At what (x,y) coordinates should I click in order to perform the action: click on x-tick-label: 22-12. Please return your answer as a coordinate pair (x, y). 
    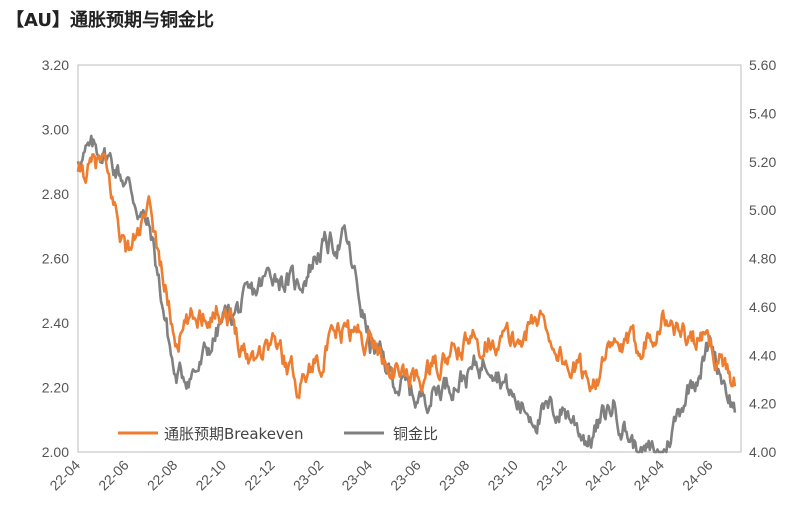
    Looking at the image, I should click on (259, 475).